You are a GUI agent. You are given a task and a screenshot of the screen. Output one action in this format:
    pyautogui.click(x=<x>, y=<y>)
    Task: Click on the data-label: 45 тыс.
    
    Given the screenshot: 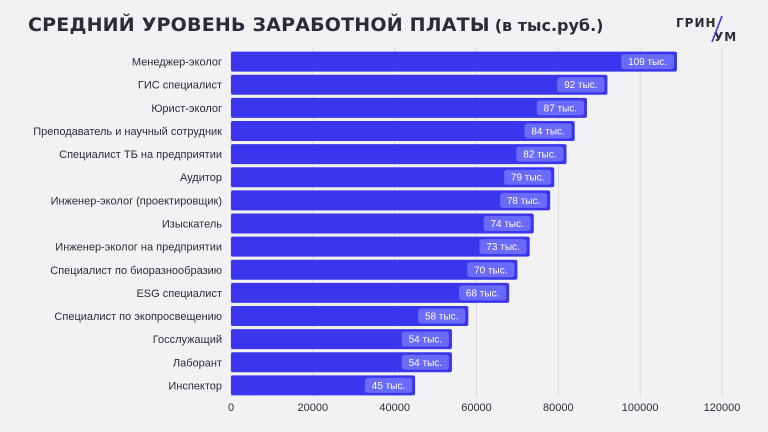 What is the action you would take?
    pyautogui.click(x=388, y=386)
    